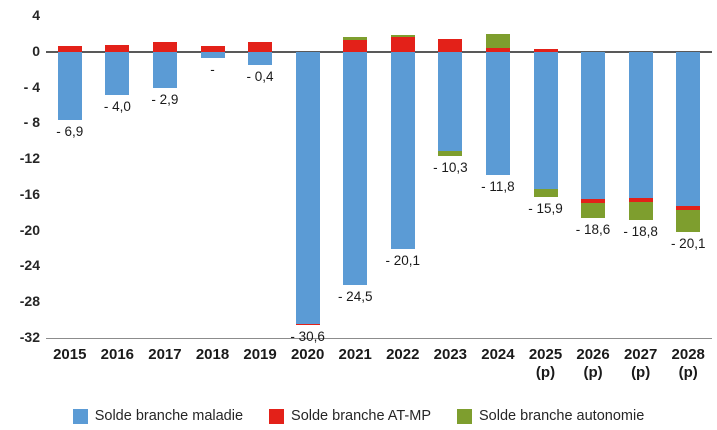 The width and height of the screenshot is (717, 430). I want to click on x-axis-label: 2015, so click(70, 354).